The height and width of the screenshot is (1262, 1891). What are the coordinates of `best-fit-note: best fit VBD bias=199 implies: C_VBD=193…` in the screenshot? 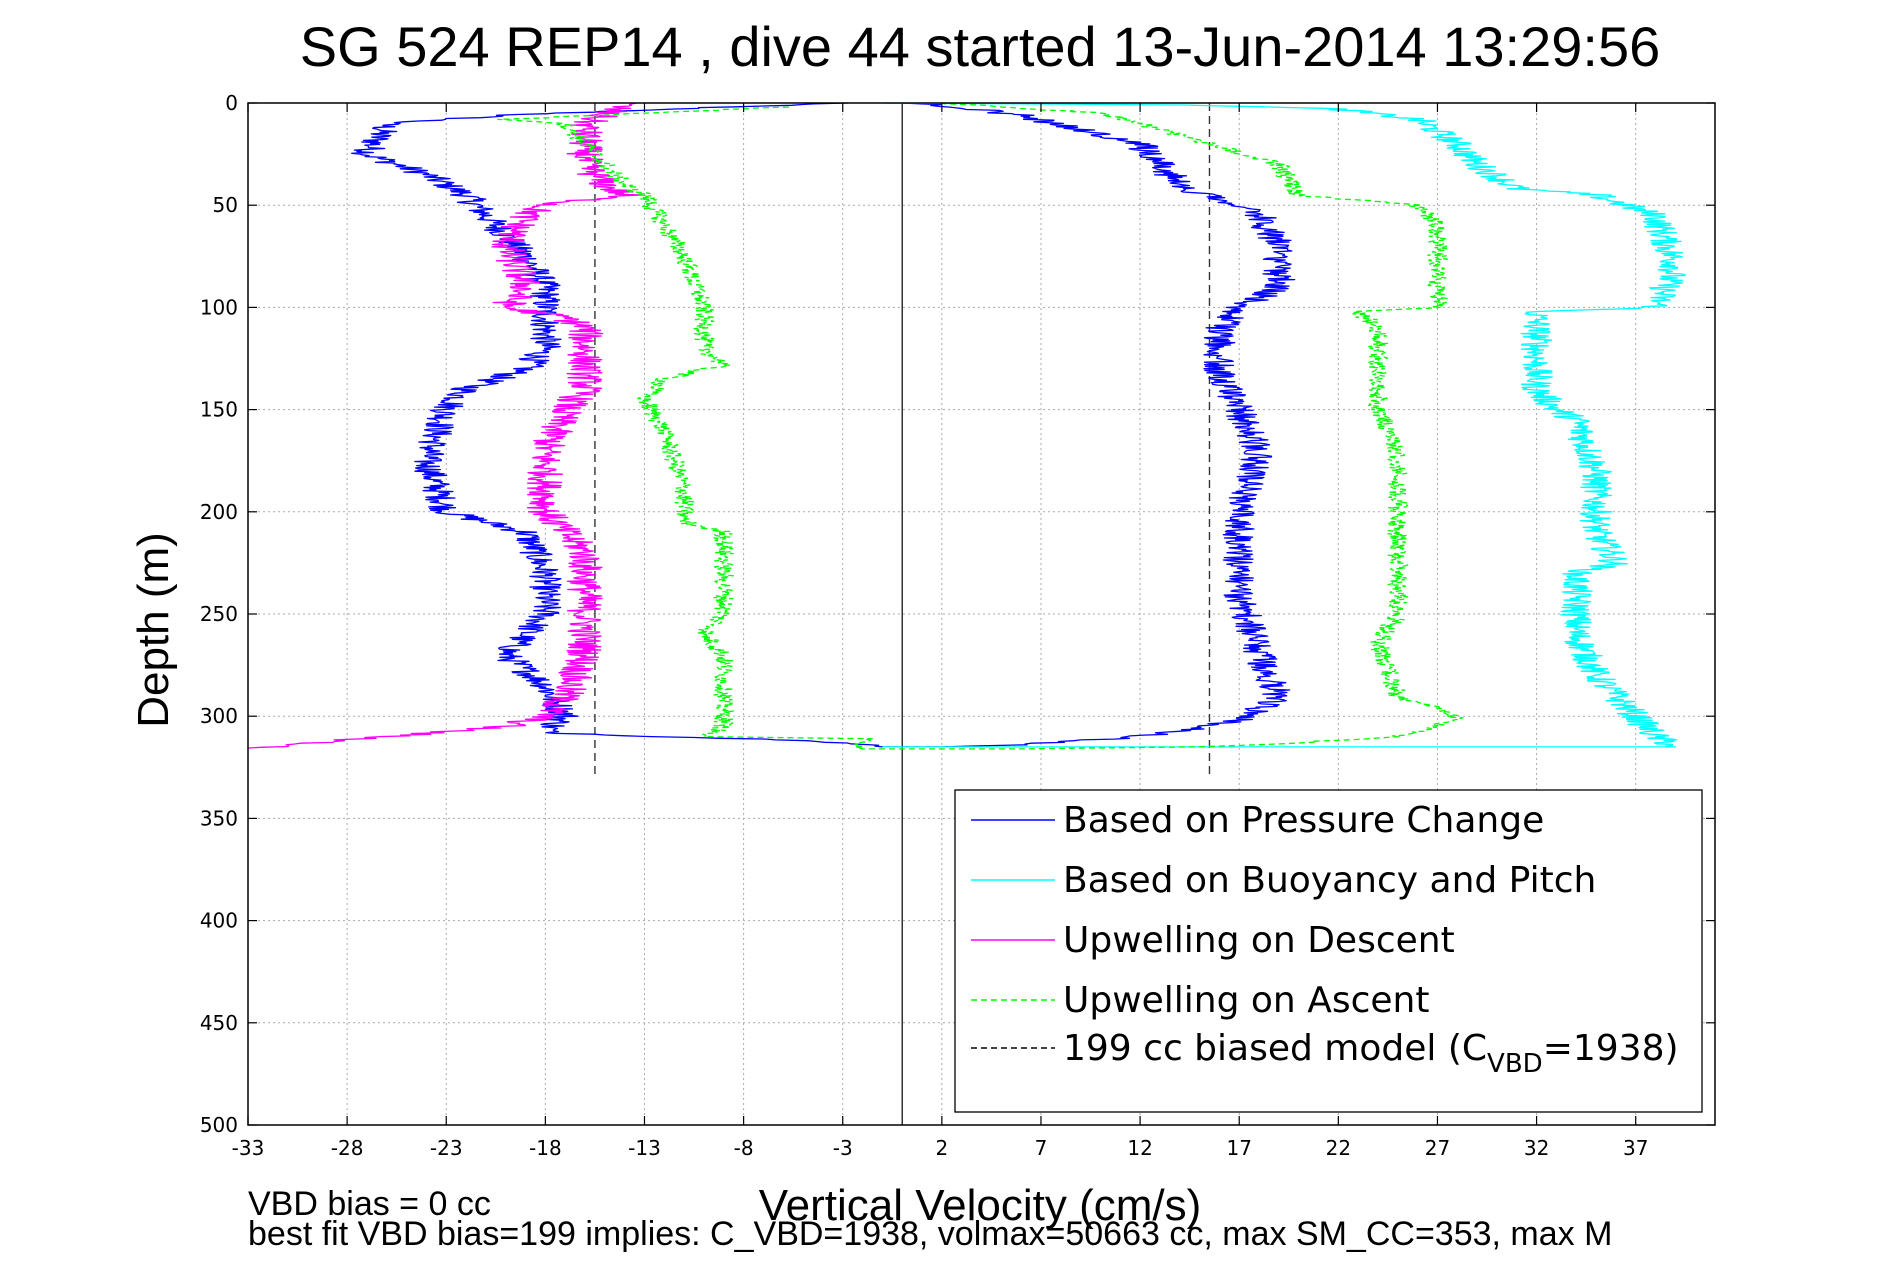 It's located at (930, 1234).